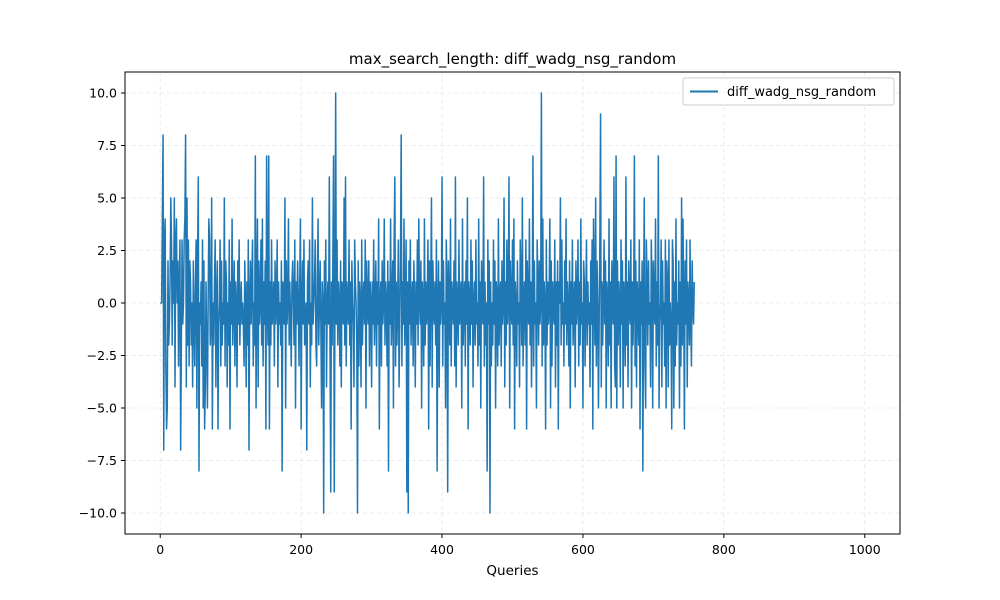 The image size is (1000, 600). Describe the element at coordinates (102, 355) in the screenshot. I see `y-tick-label: −2.5` at that location.